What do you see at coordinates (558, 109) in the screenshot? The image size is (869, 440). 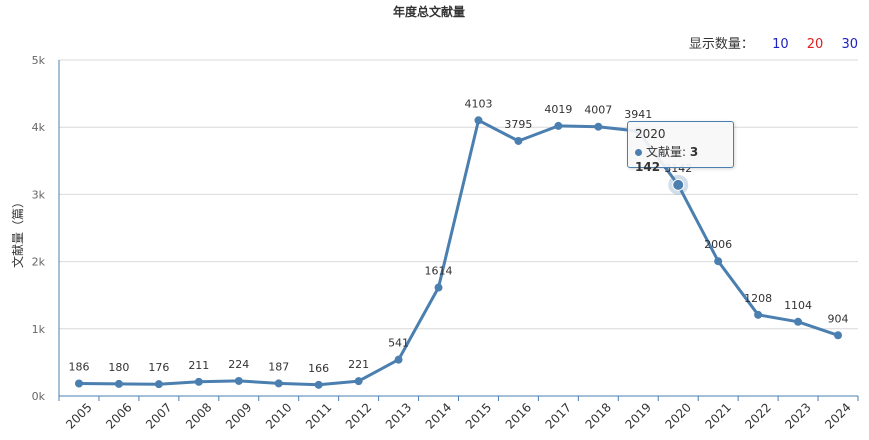 I see `data-label: 4019` at bounding box center [558, 109].